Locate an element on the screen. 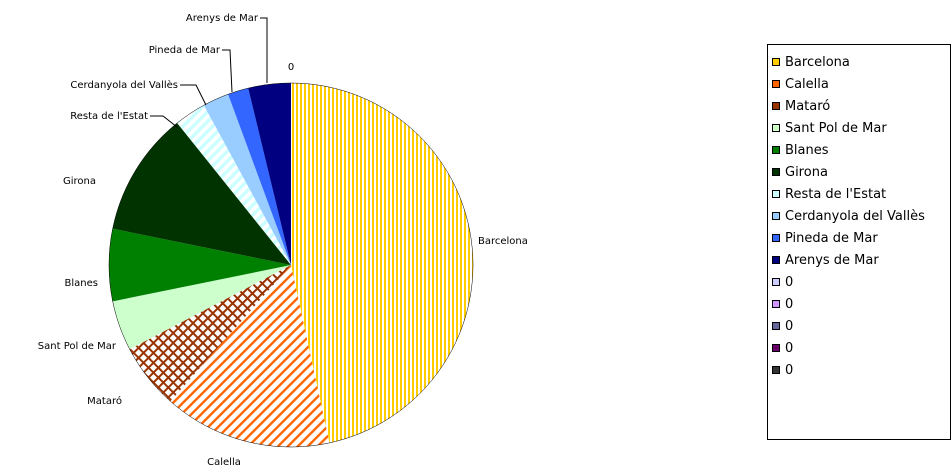 The height and width of the screenshot is (474, 952). legend-label: Resta de l'Estat is located at coordinates (836, 194).